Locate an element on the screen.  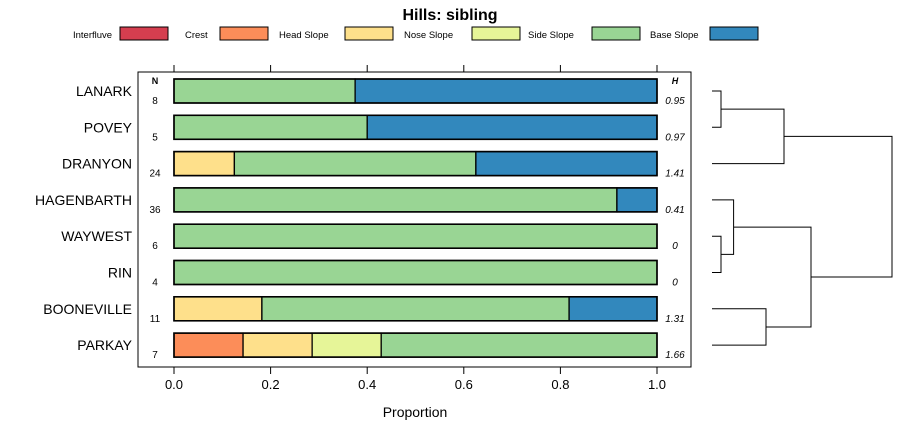
legend-label: Interfluve is located at coordinates (92, 35).